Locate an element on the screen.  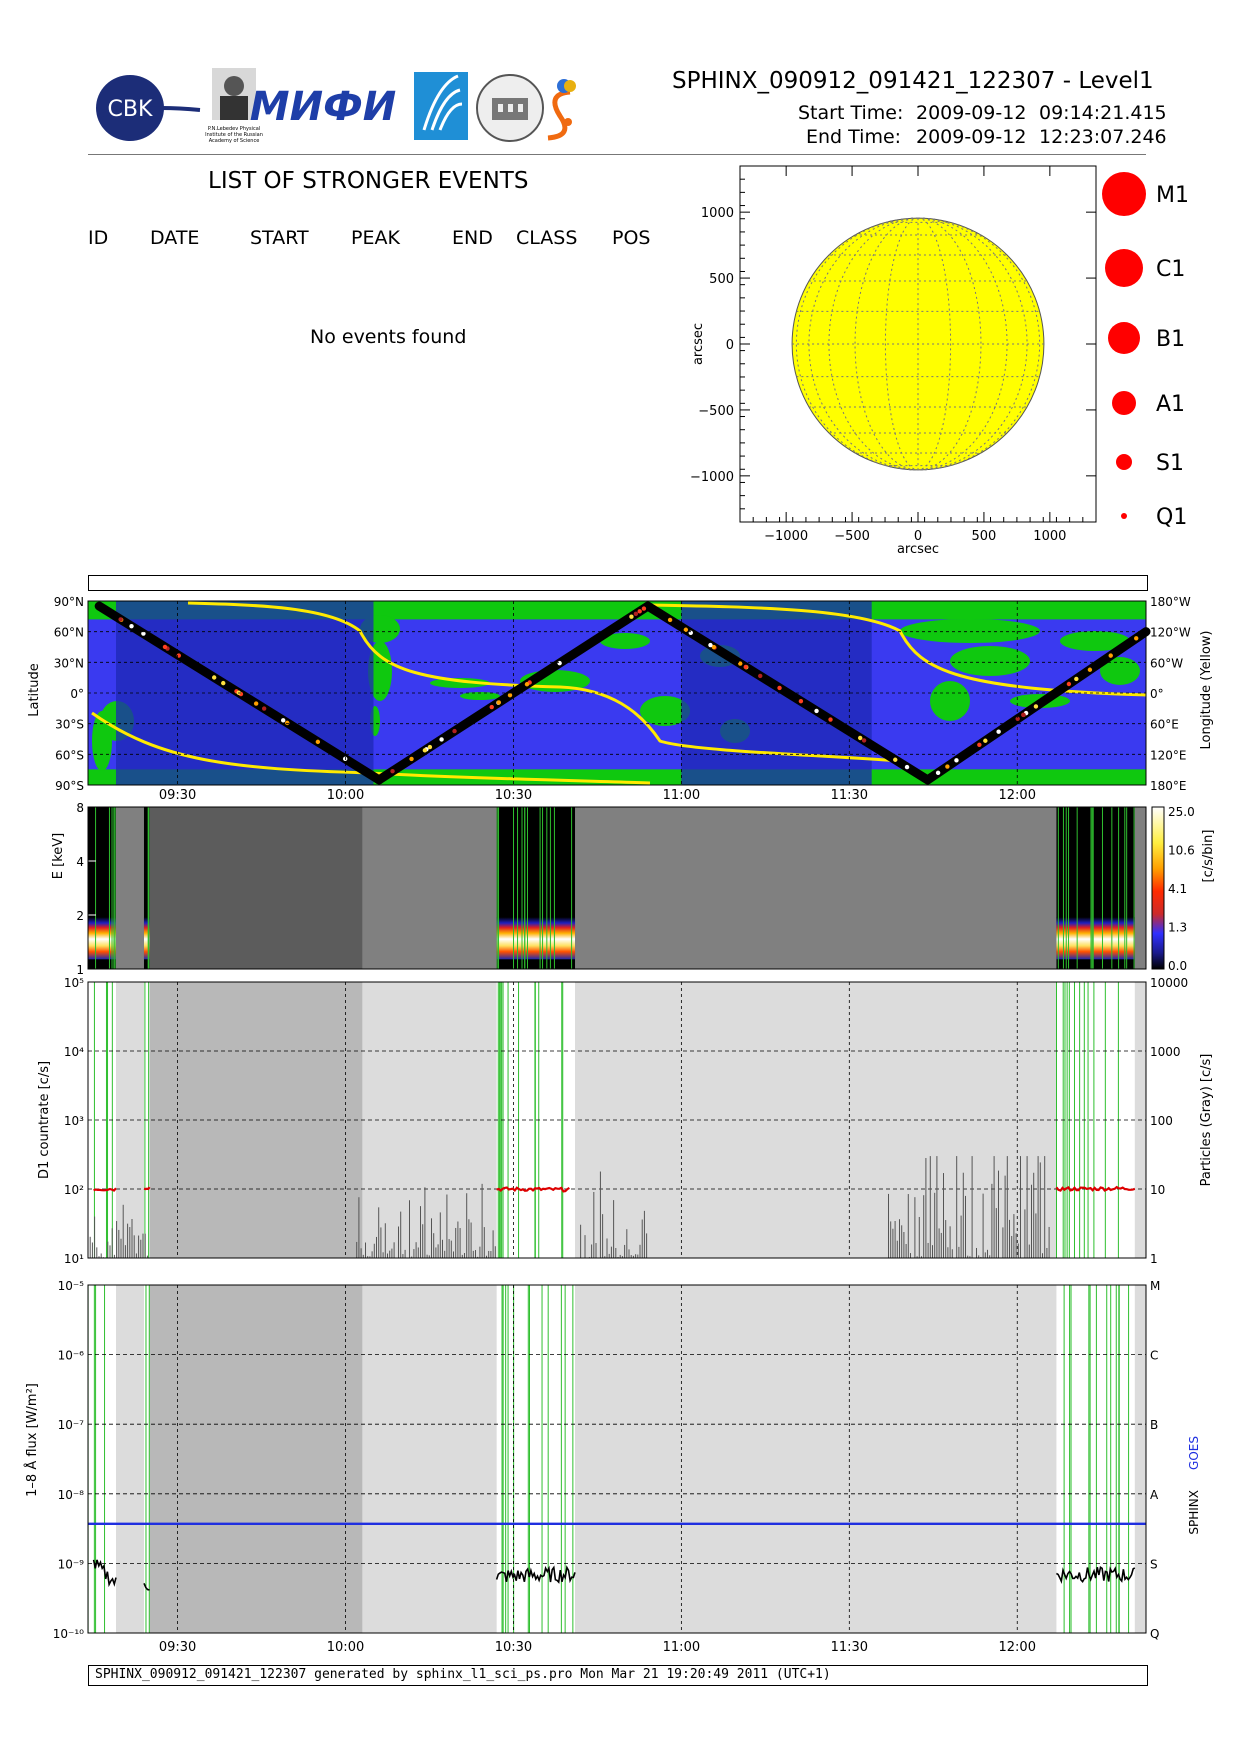
legend-label-b1: B1 is located at coordinates (1170, 339).